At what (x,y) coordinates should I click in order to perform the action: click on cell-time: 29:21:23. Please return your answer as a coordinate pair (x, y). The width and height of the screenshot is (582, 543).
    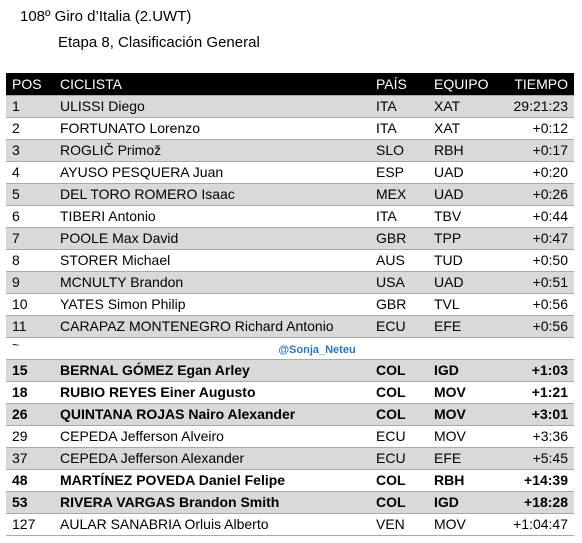
    Looking at the image, I should click on (535, 106).